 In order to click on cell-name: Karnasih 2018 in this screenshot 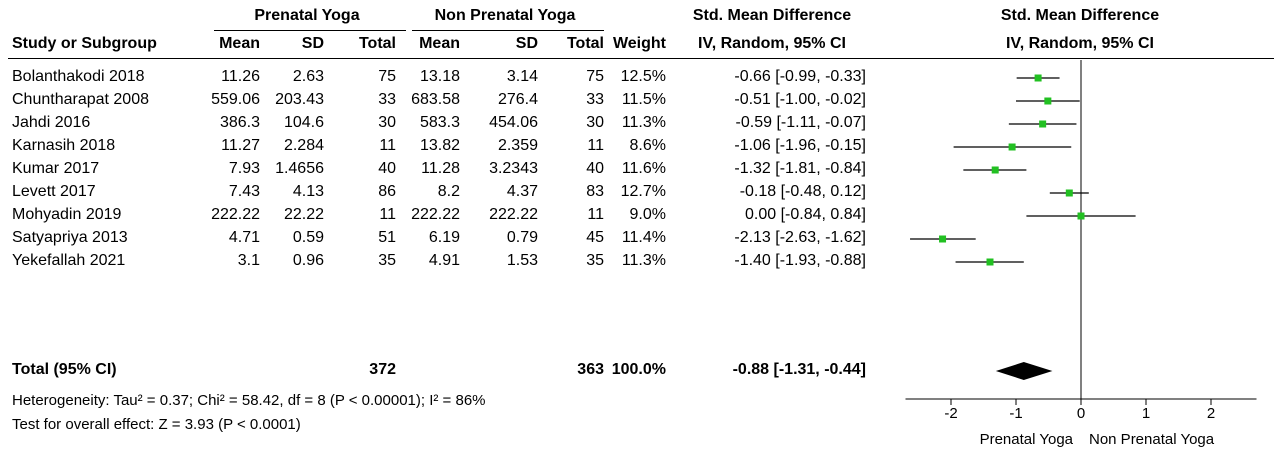, I will do `click(64, 145)`.